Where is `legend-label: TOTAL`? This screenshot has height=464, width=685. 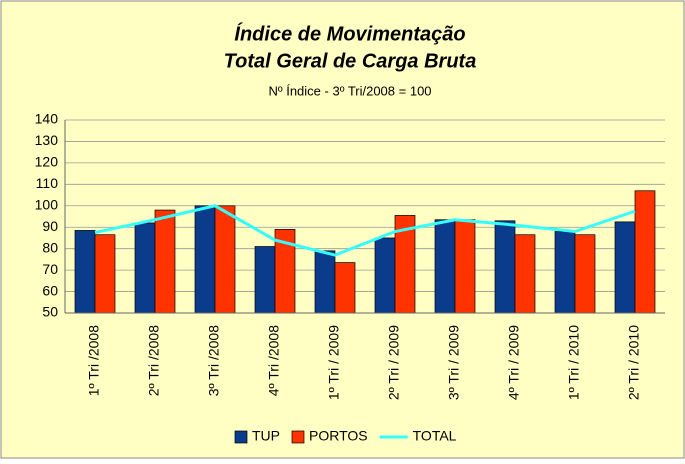
legend-label: TOTAL is located at coordinates (435, 436).